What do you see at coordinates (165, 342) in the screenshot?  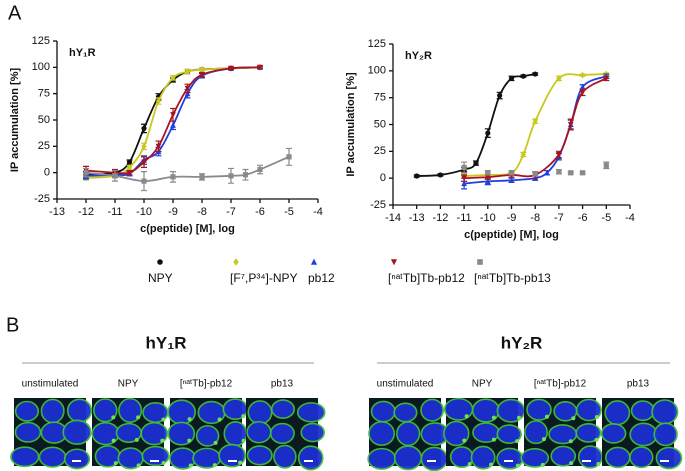 I see `group-title: hY₁R` at bounding box center [165, 342].